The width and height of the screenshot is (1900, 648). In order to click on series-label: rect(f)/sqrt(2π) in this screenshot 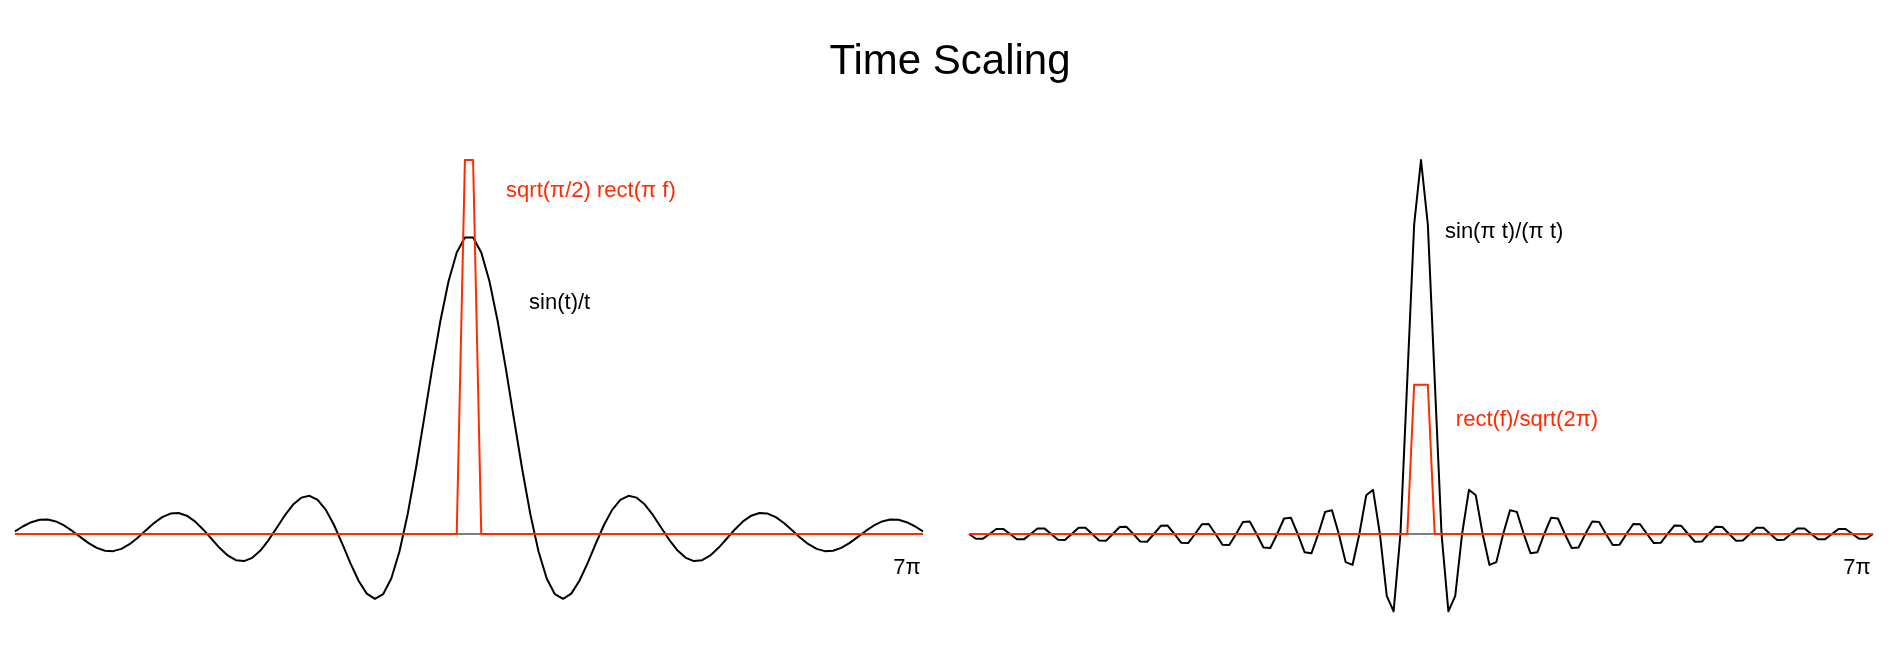, I will do `click(1527, 419)`.